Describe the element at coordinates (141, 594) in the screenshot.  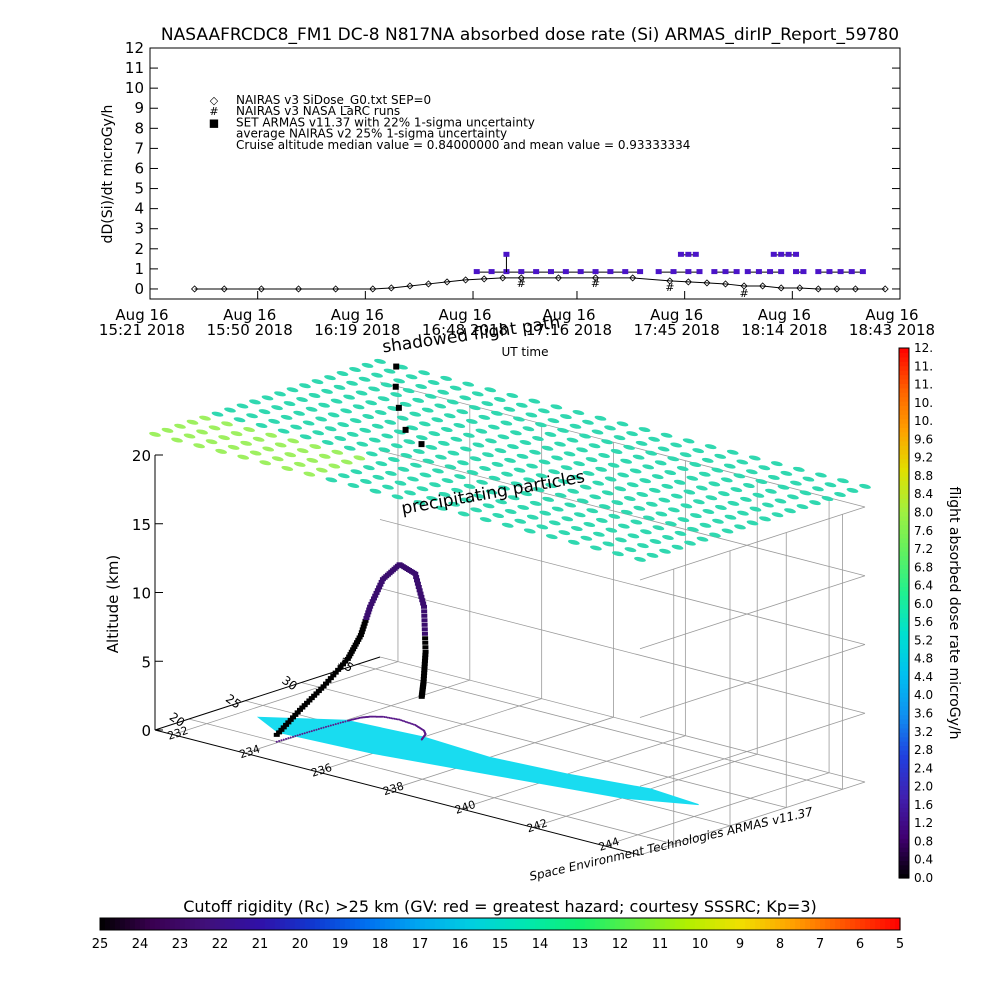
I see `altitude-tick-label: 10` at that location.